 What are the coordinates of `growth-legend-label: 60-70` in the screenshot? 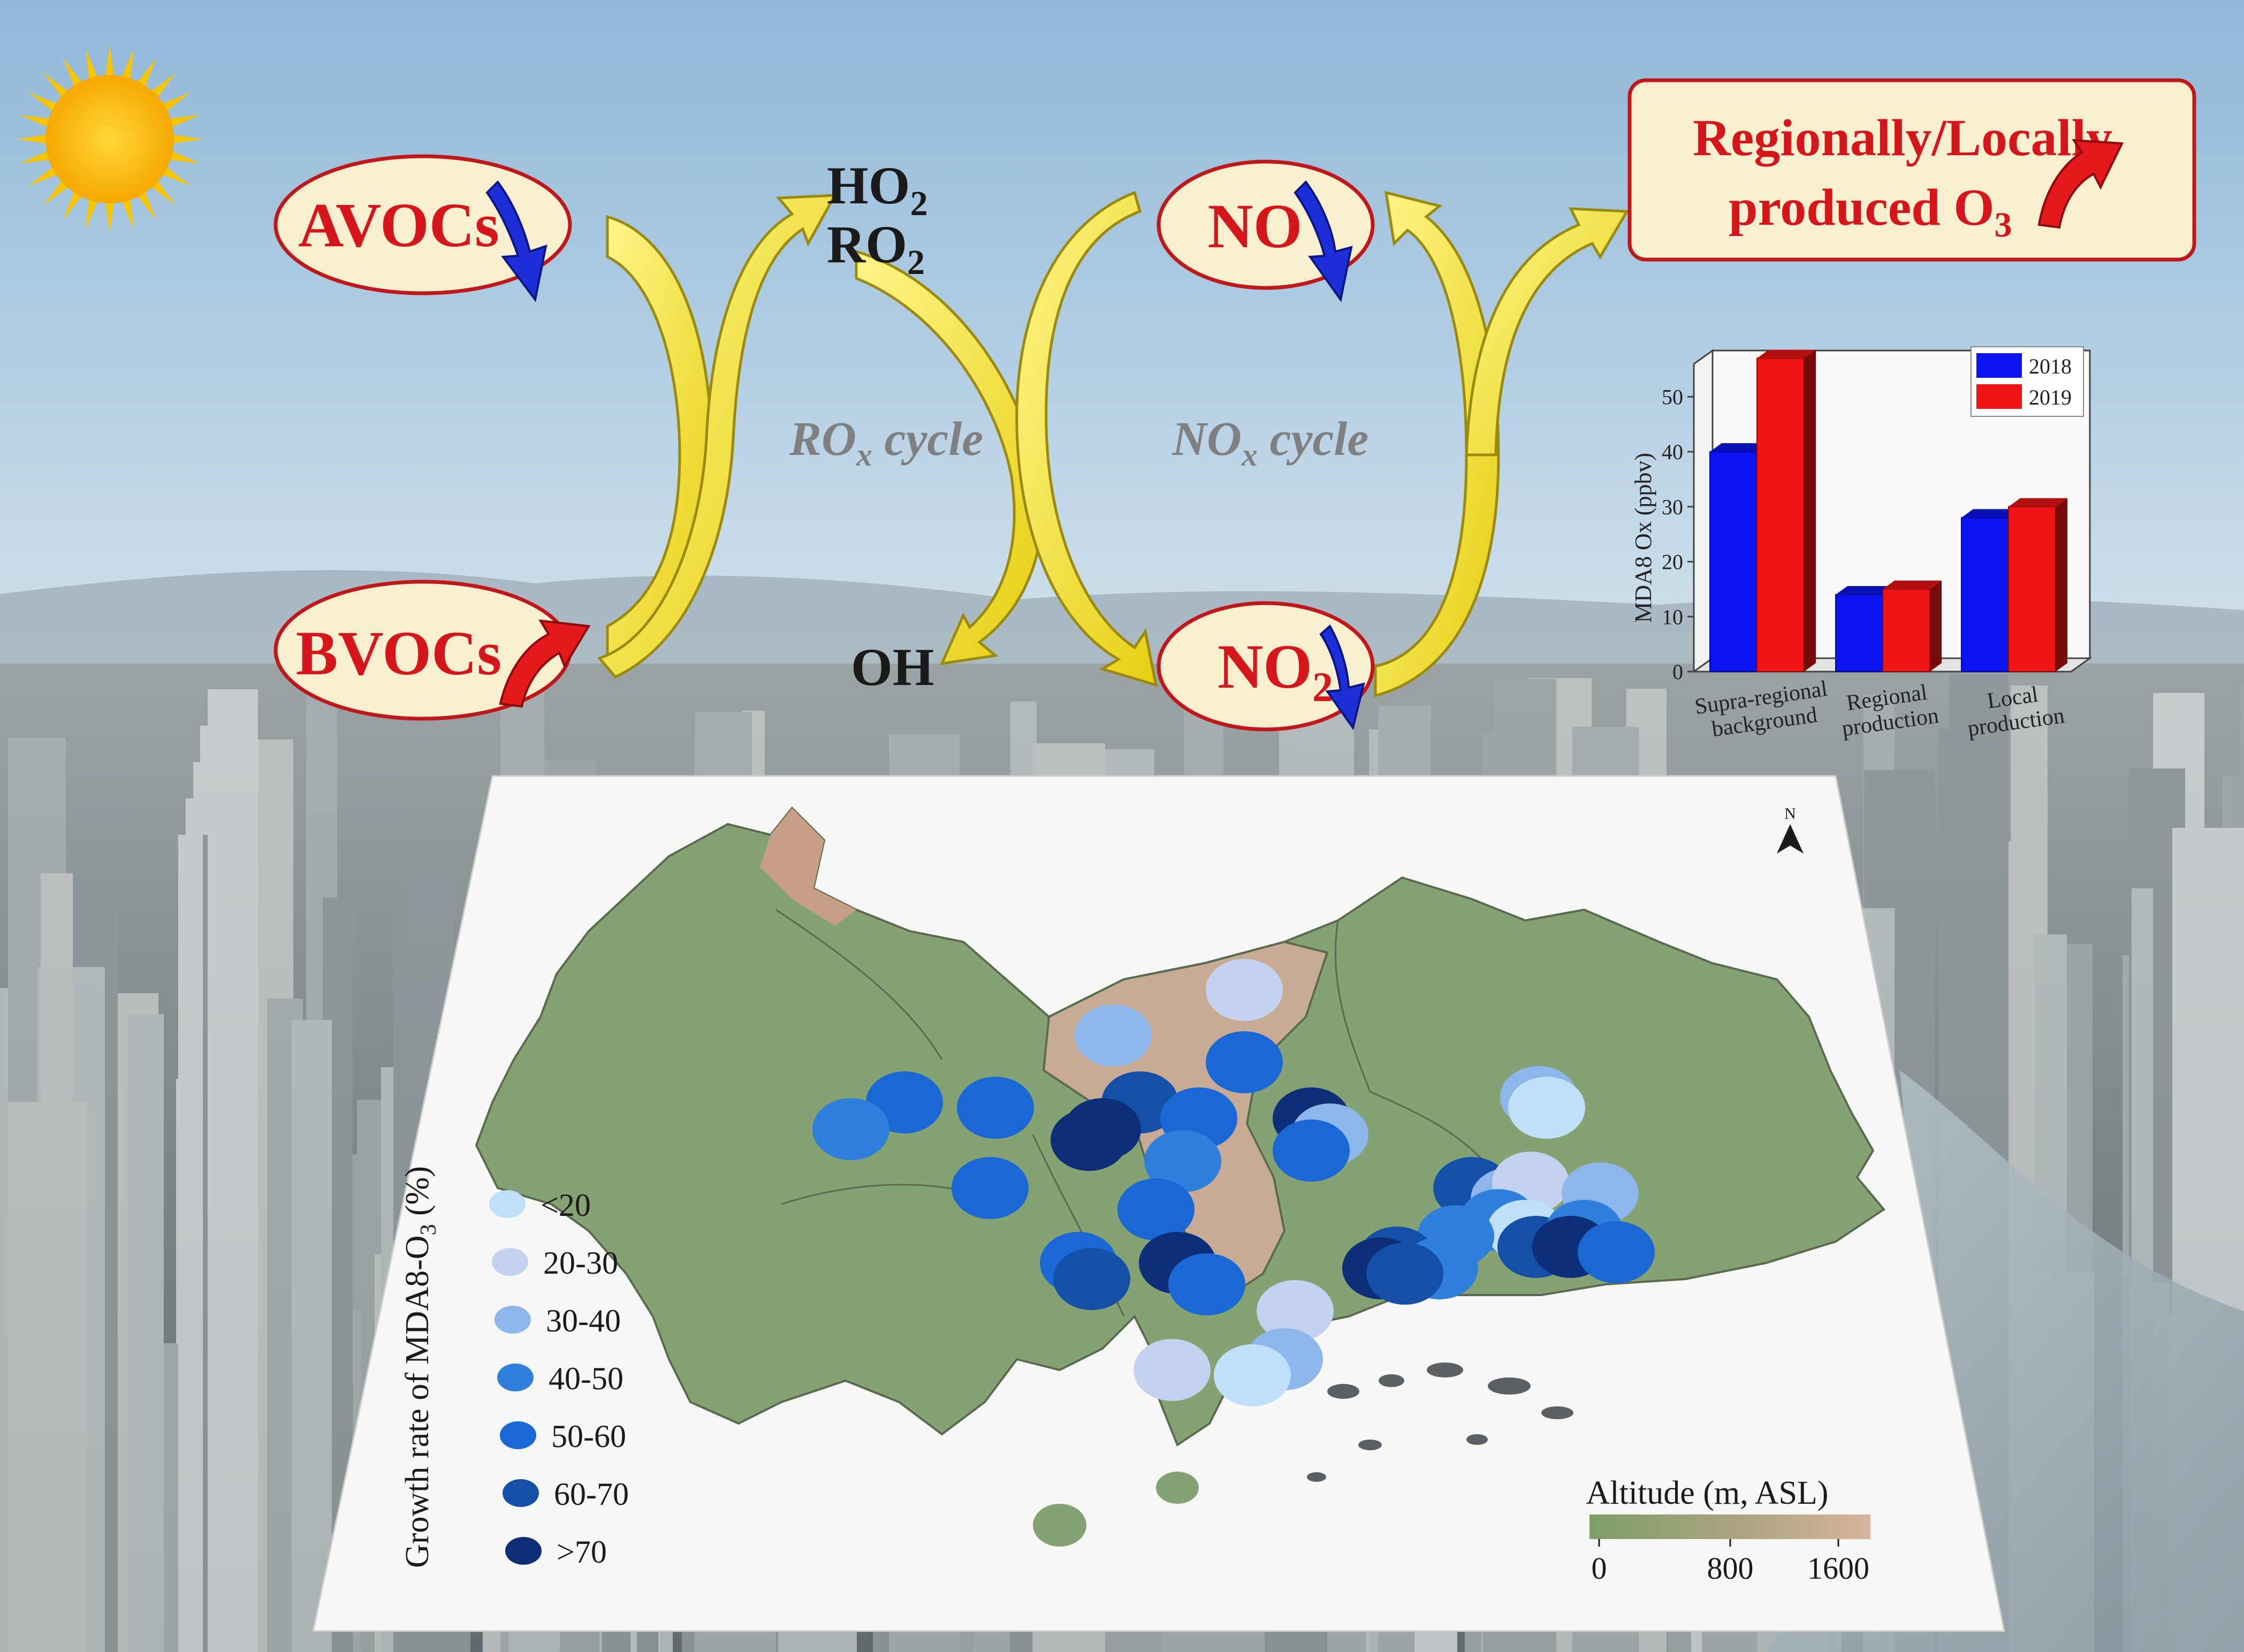 It's located at (592, 1494).